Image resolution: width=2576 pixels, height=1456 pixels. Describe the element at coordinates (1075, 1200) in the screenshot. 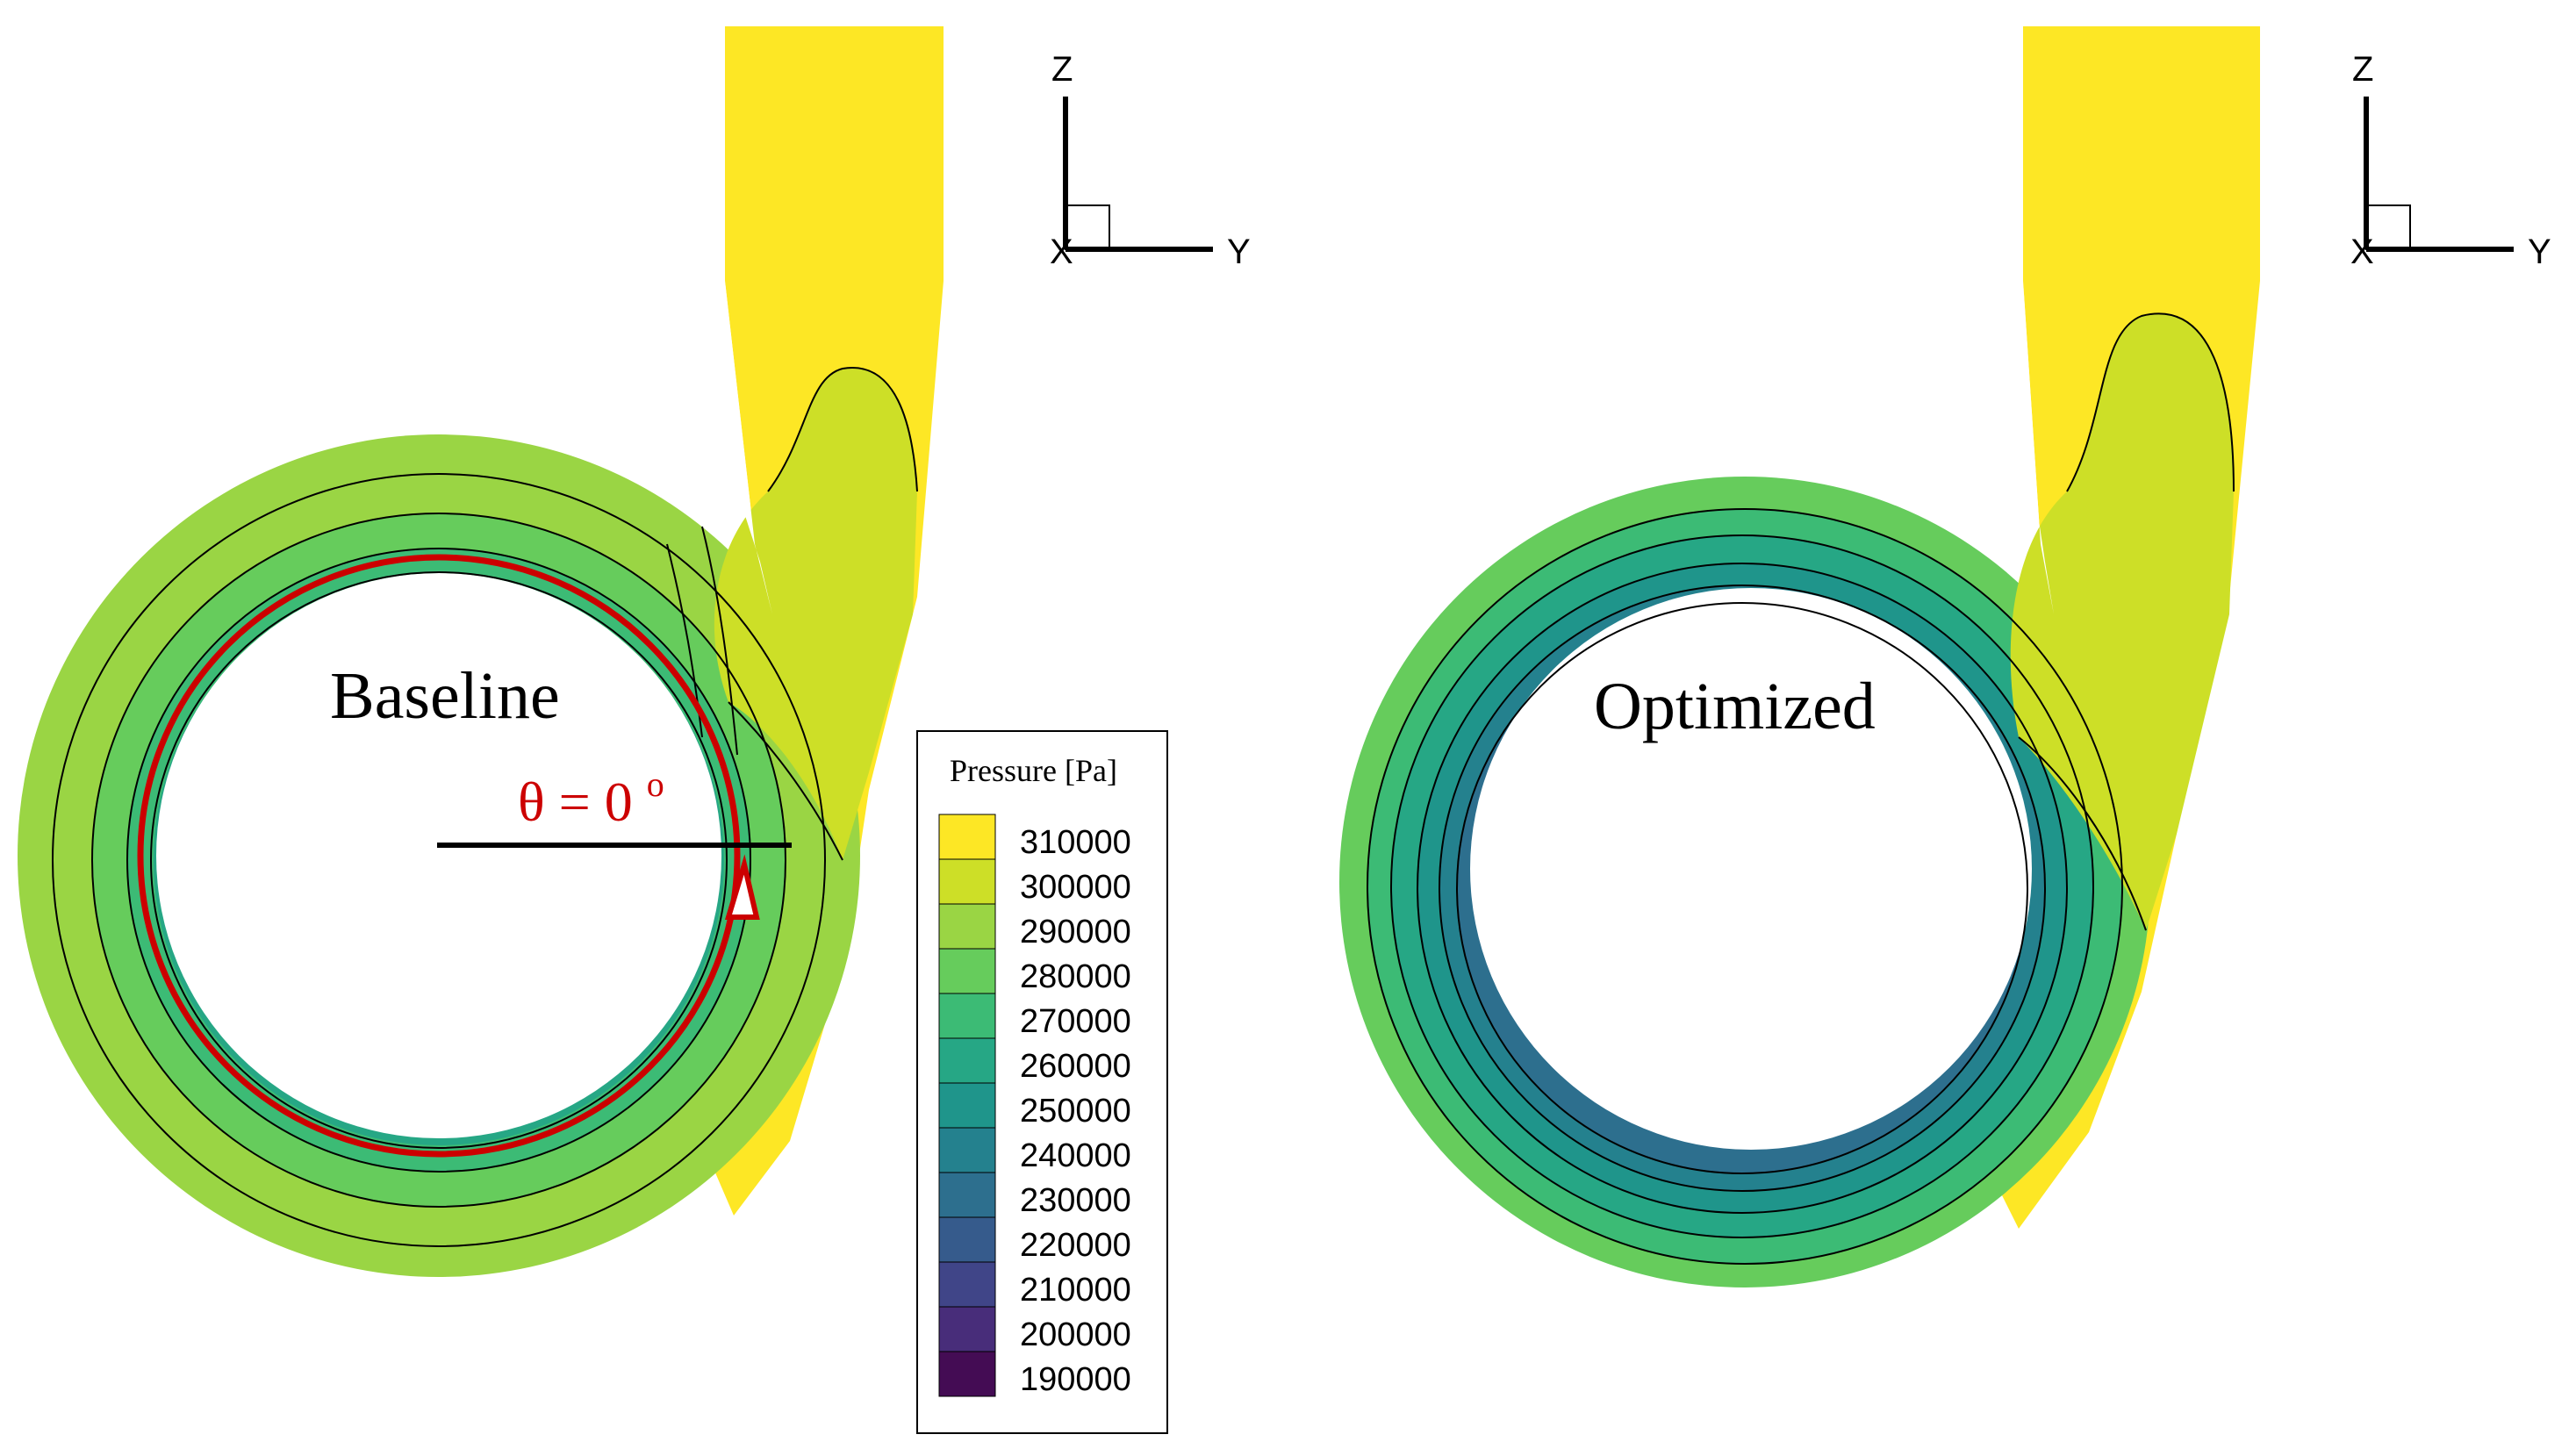

I see `legend-label-230000: 230000` at that location.